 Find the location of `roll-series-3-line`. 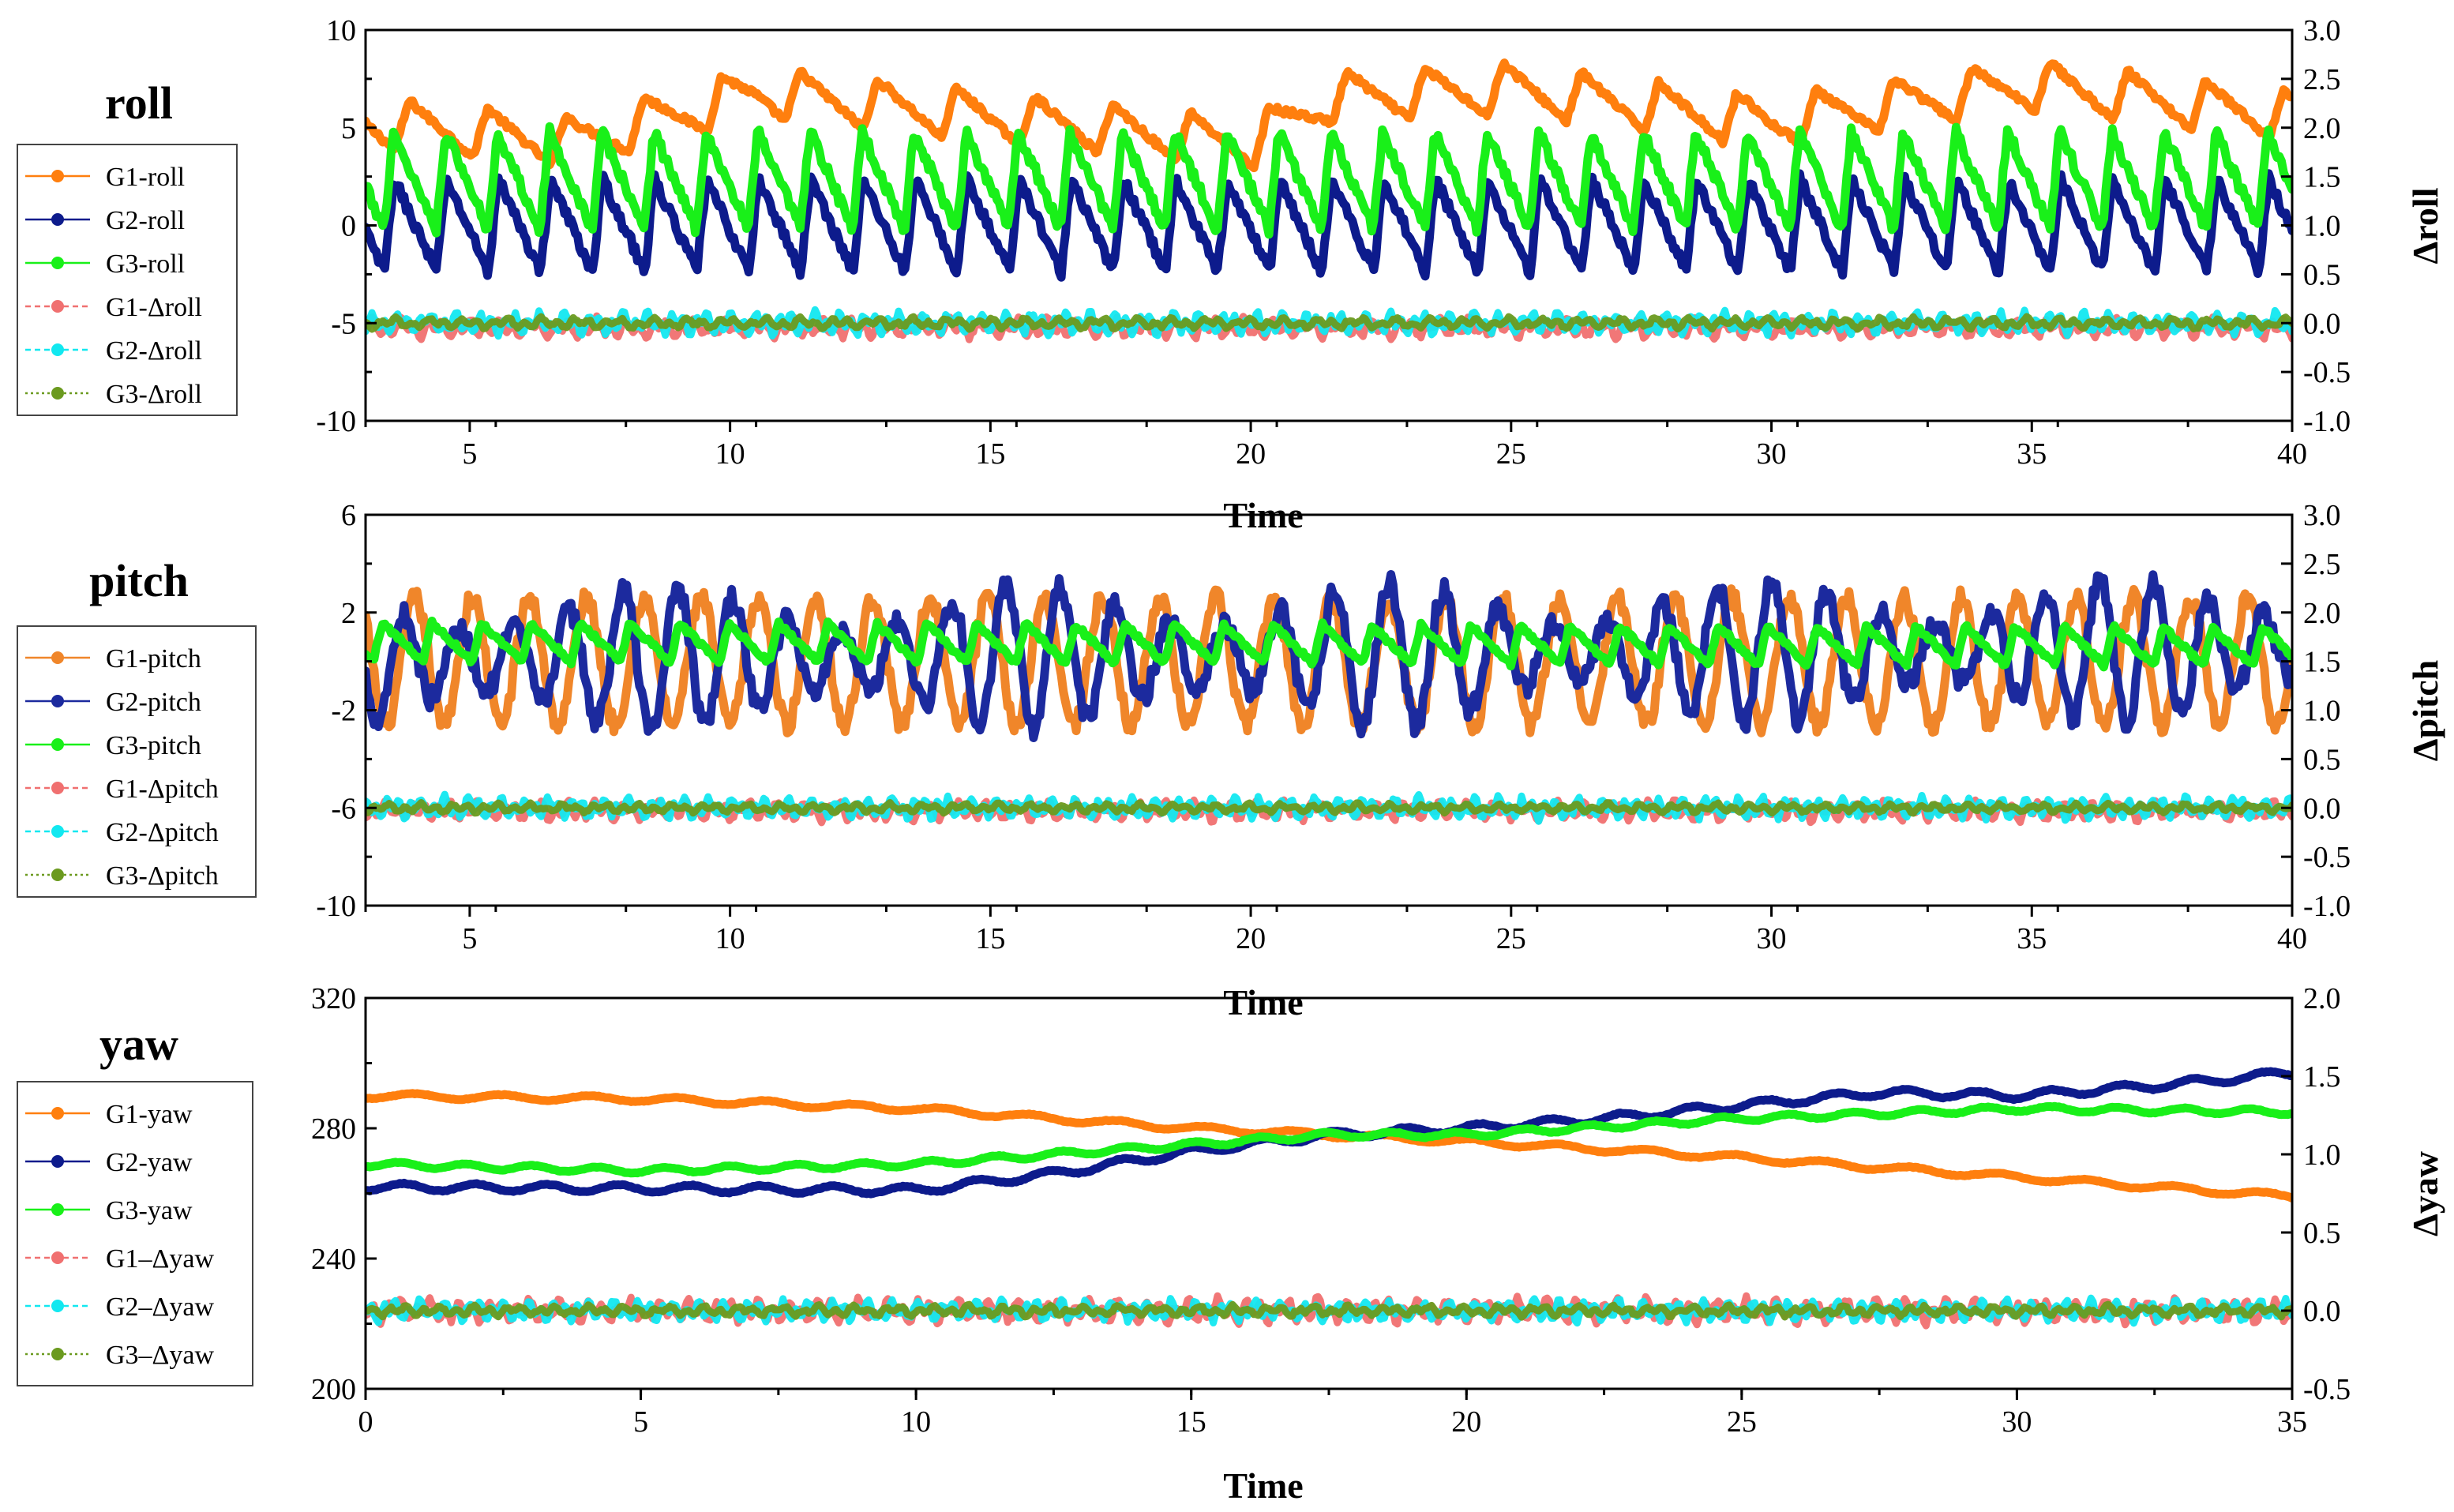

roll-series-3-line is located at coordinates (1329, 181).